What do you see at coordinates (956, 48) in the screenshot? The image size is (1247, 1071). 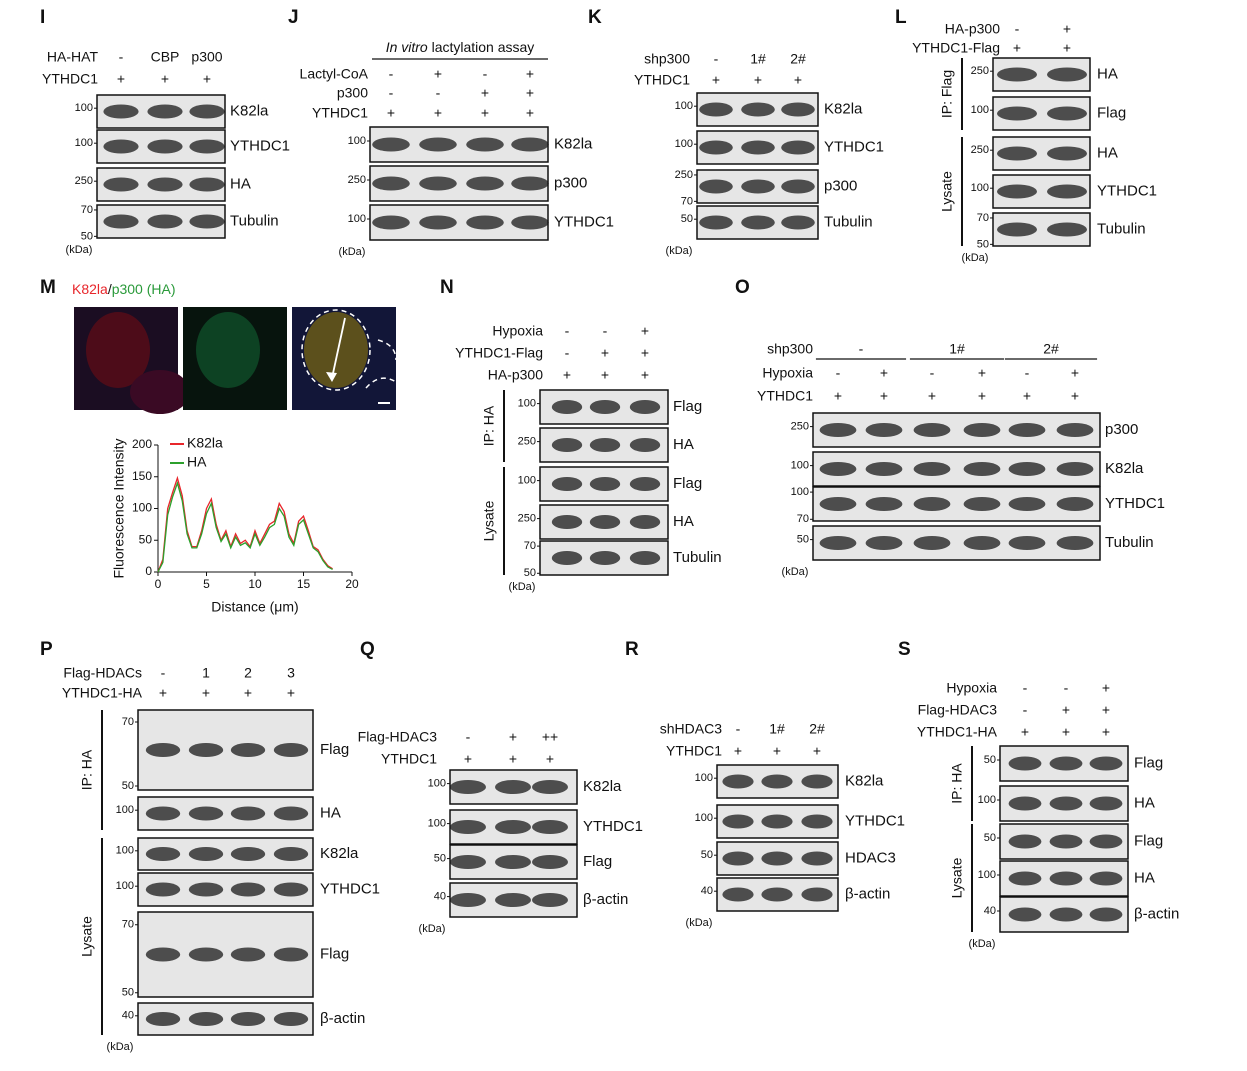 I see `condition-name: YTHDC1-Flag` at bounding box center [956, 48].